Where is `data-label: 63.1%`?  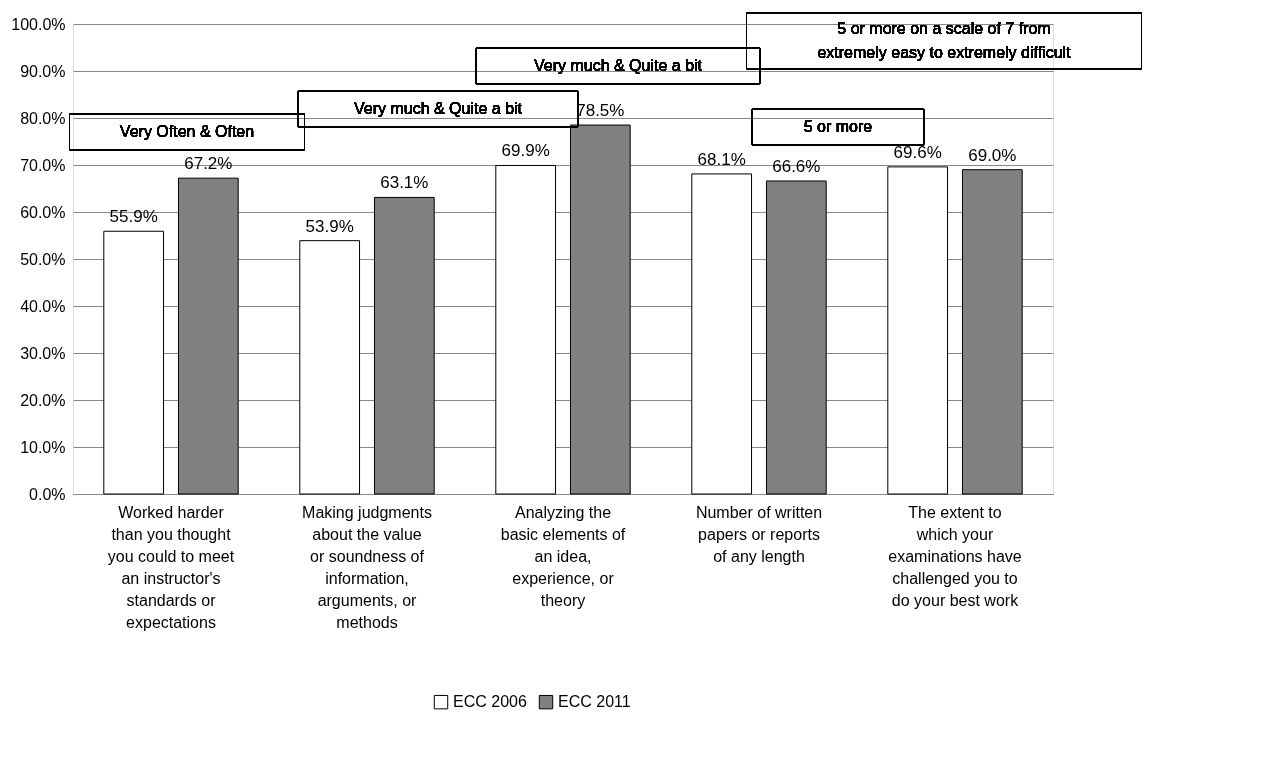
data-label: 63.1% is located at coordinates (404, 183).